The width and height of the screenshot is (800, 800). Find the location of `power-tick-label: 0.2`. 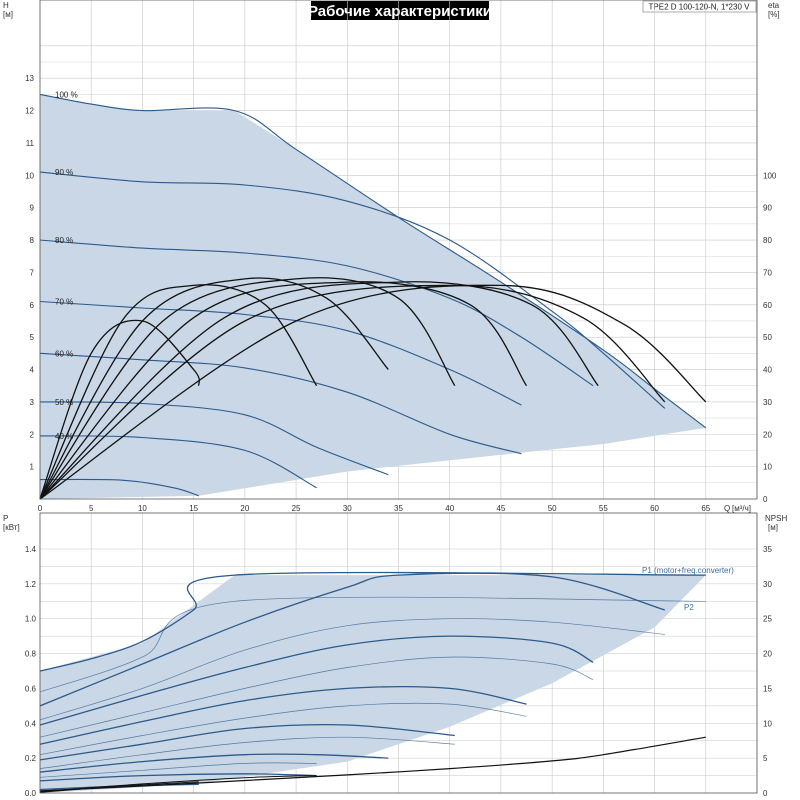

power-tick-label: 0.2 is located at coordinates (31, 758).